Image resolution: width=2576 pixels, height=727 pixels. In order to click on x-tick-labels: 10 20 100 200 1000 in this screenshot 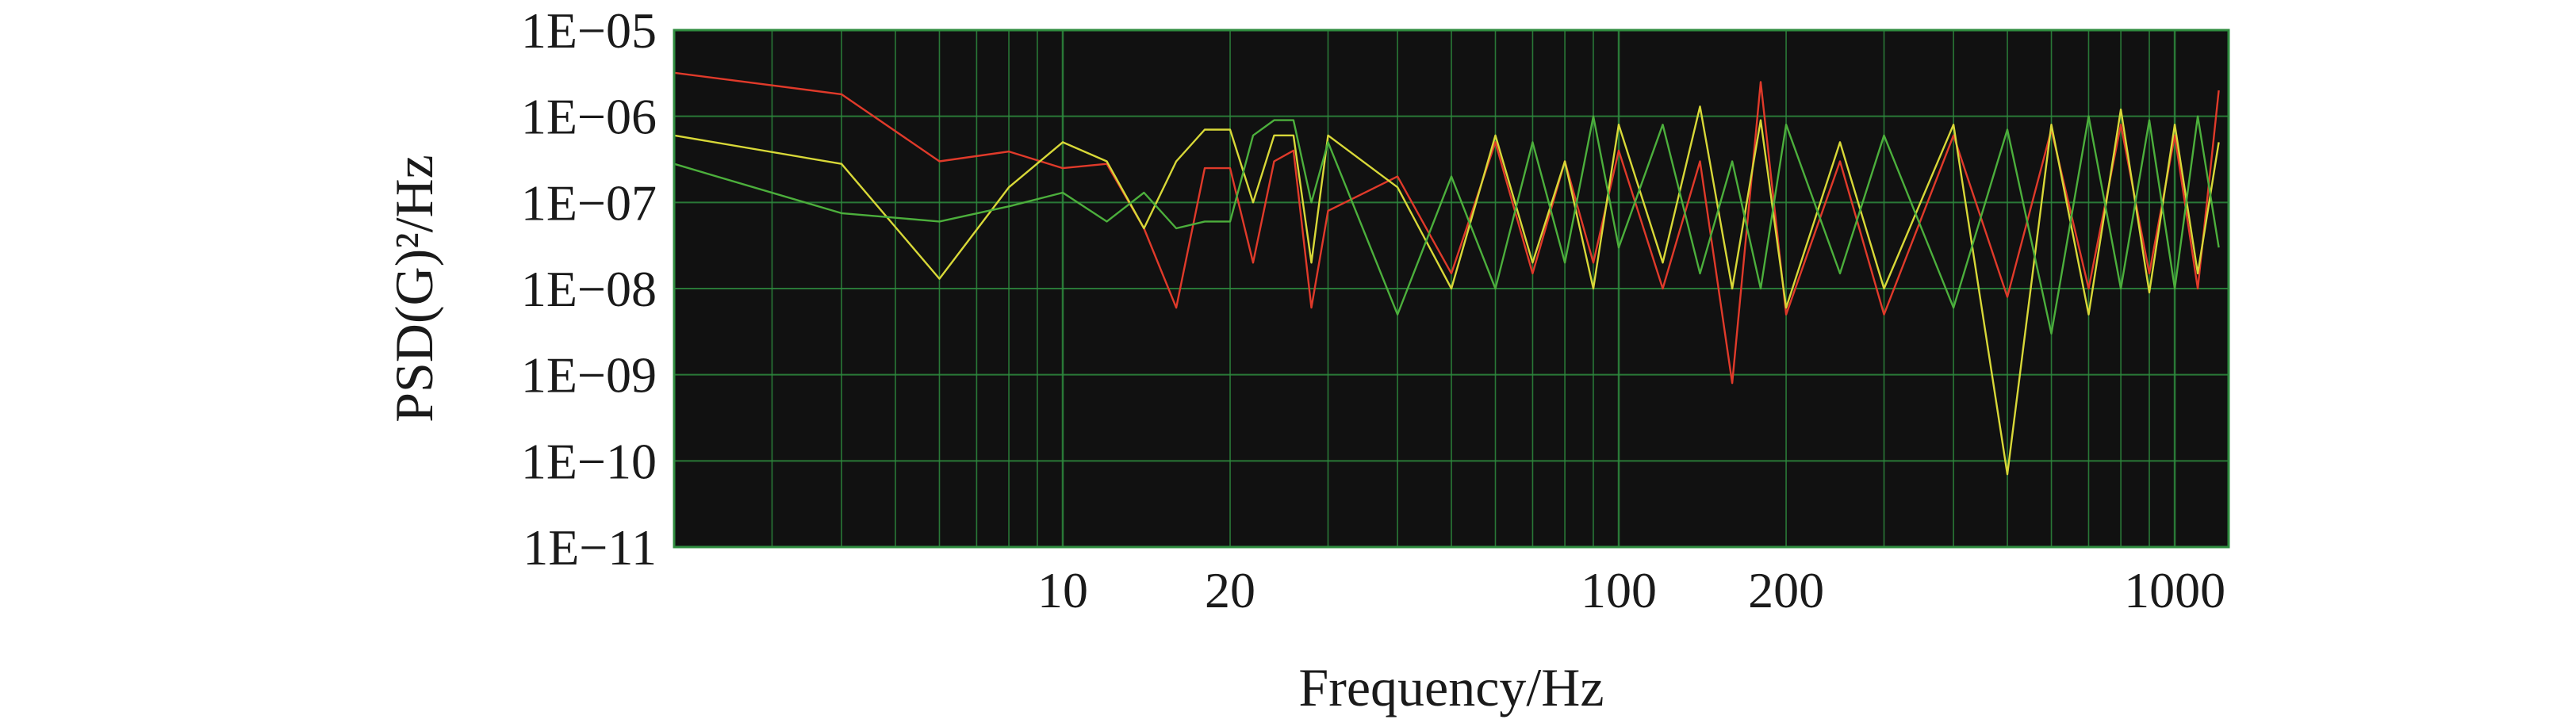, I will do `click(1631, 590)`.